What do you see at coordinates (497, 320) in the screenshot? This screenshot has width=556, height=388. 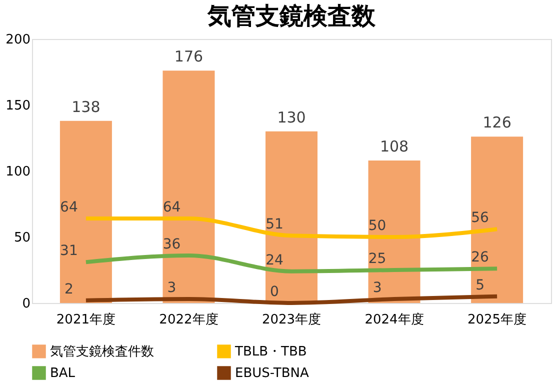 I see `x-tick-label: 2025年度` at bounding box center [497, 320].